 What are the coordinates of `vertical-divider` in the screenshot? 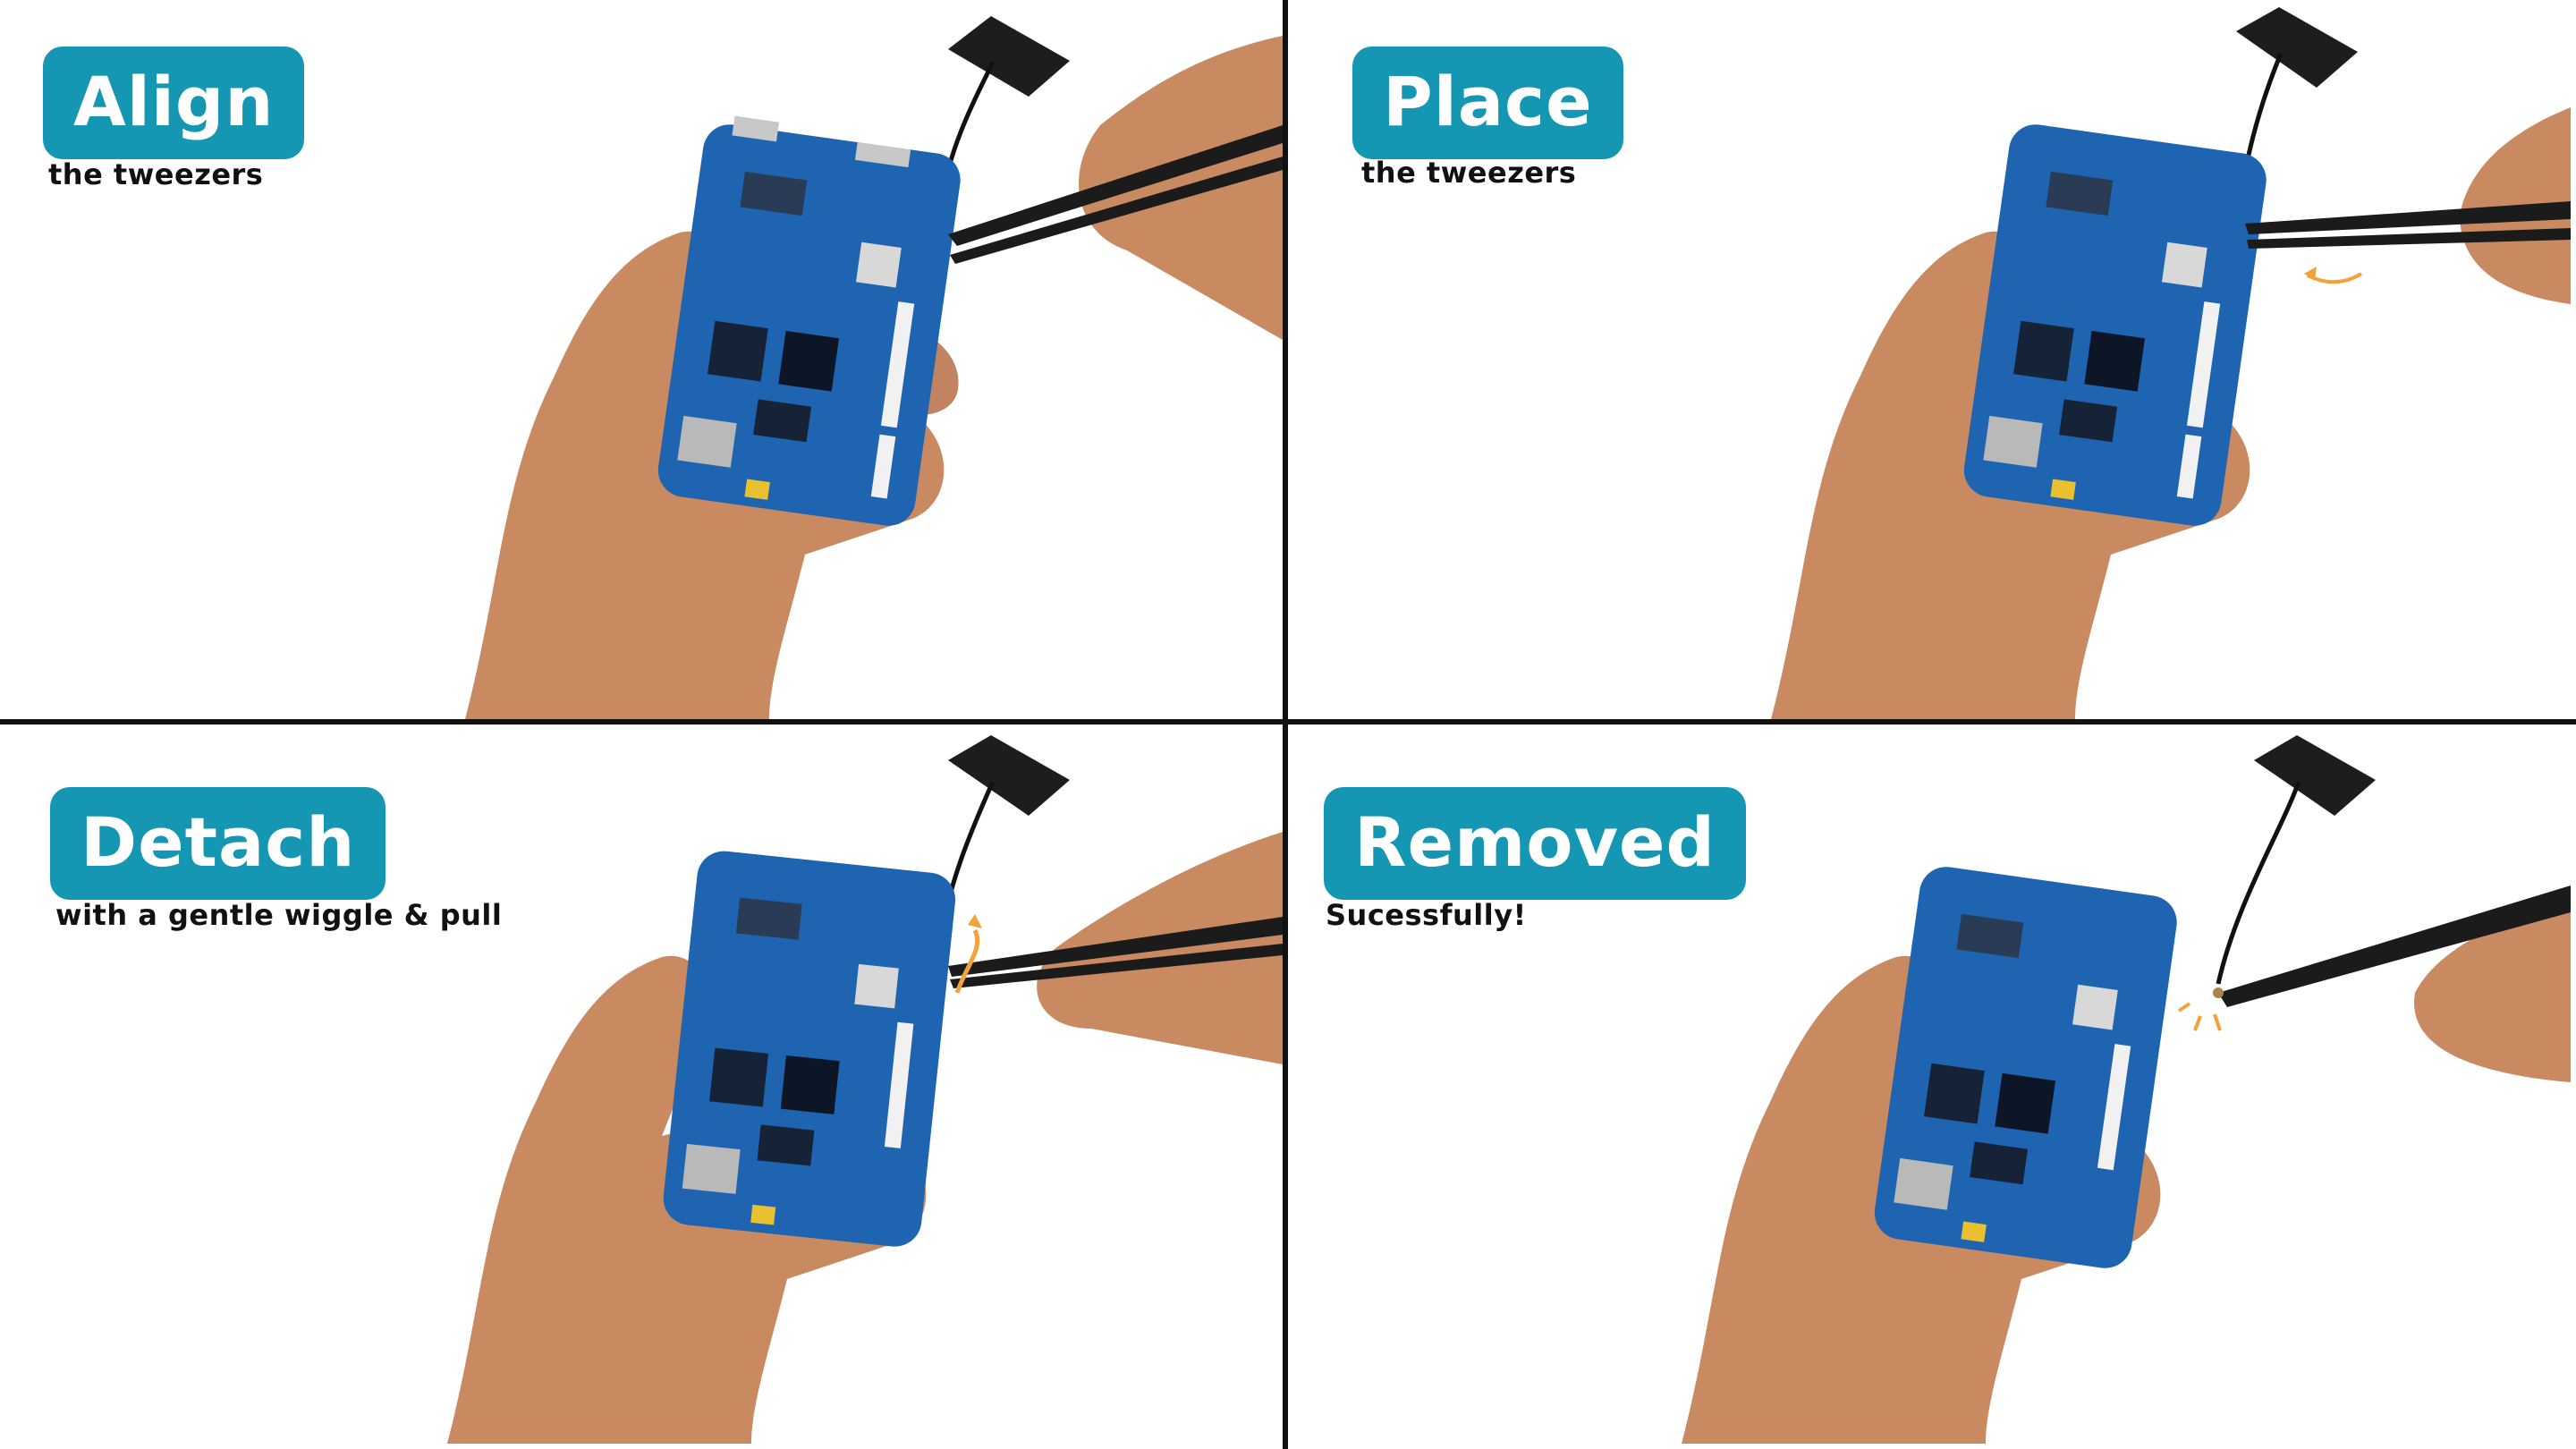 It's located at (1285, 724).